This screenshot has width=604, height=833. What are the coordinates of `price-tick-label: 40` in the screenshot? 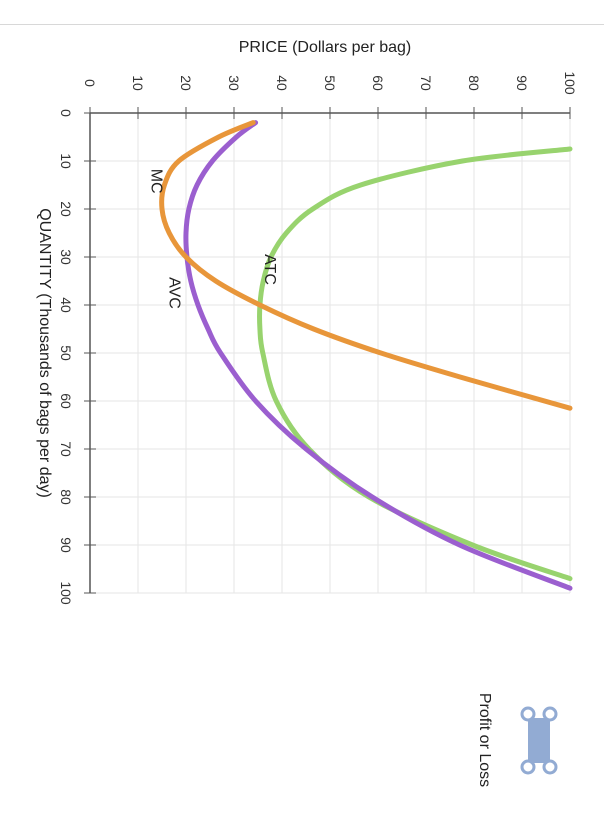 It's located at (282, 83).